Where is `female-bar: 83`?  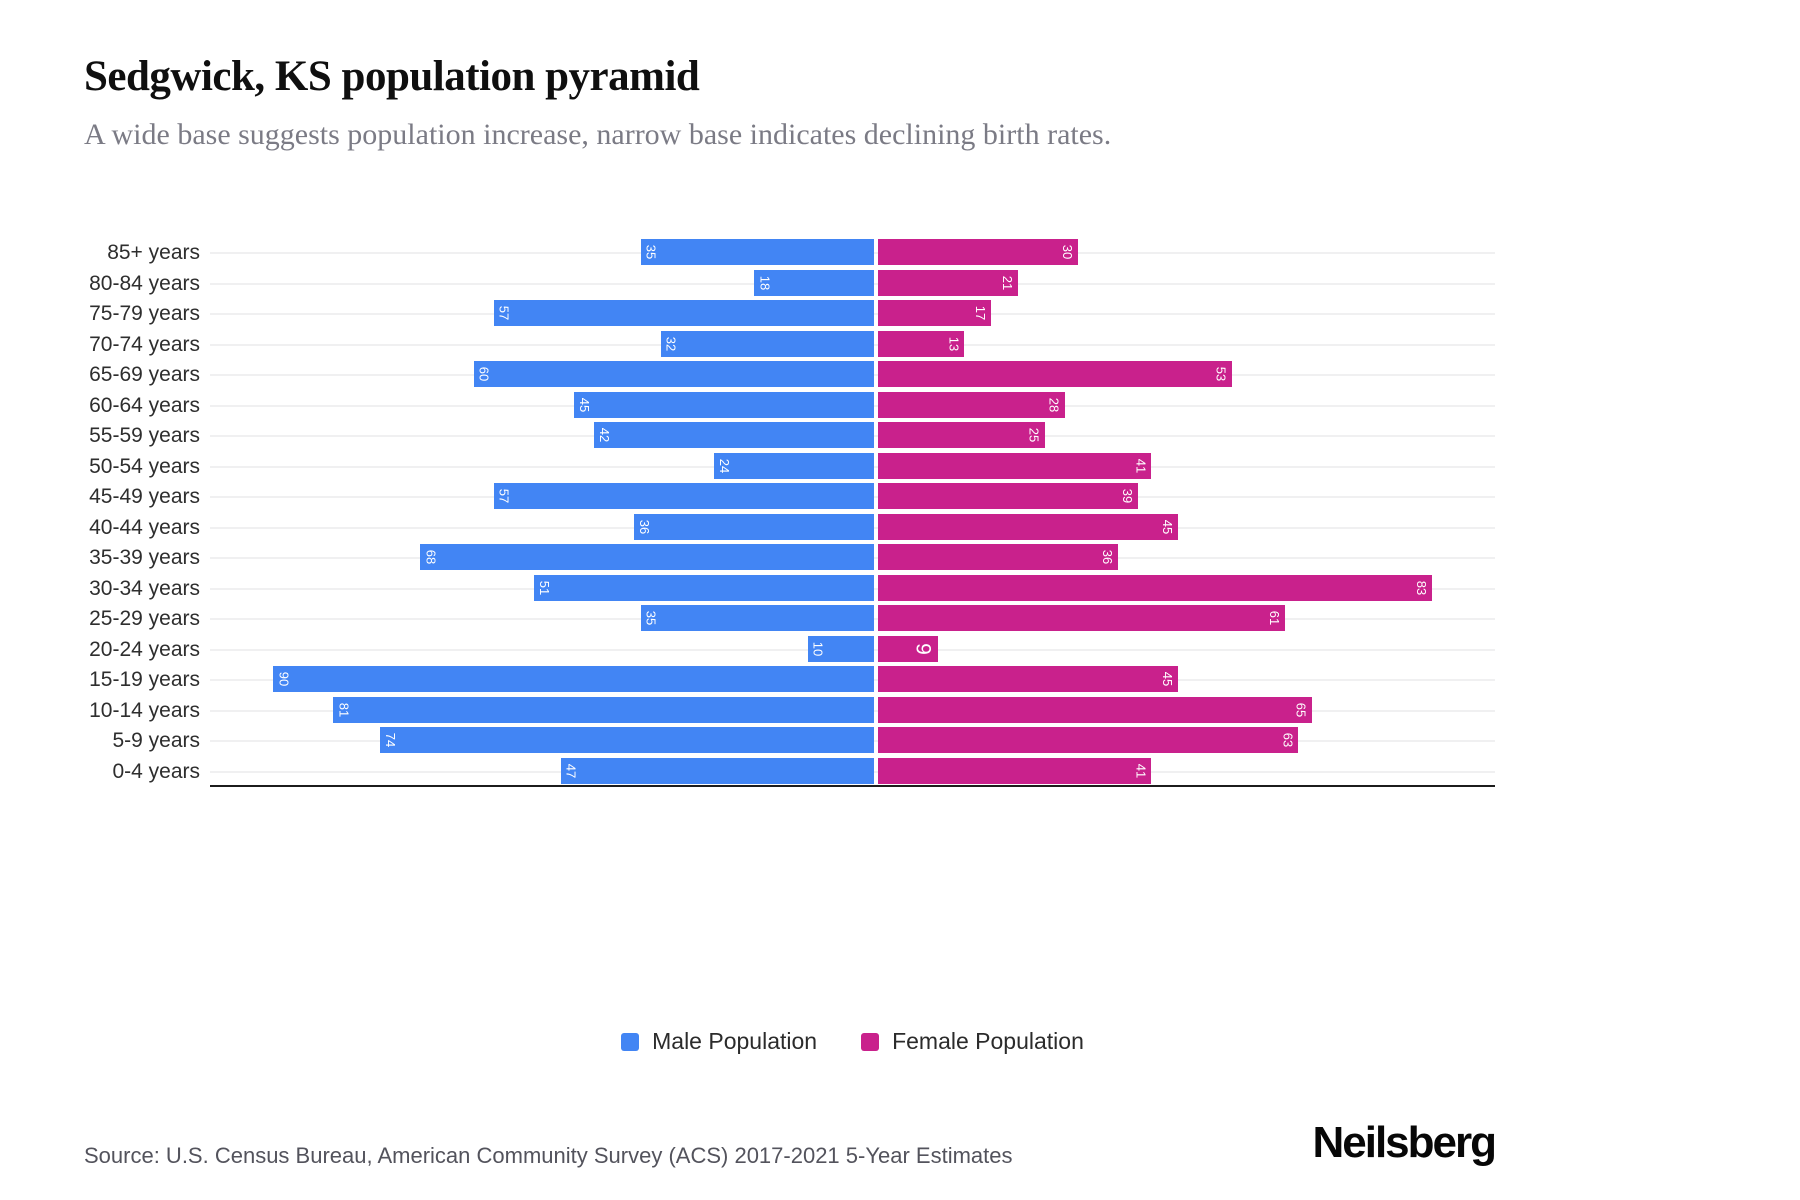
female-bar: 83 is located at coordinates (1154, 588).